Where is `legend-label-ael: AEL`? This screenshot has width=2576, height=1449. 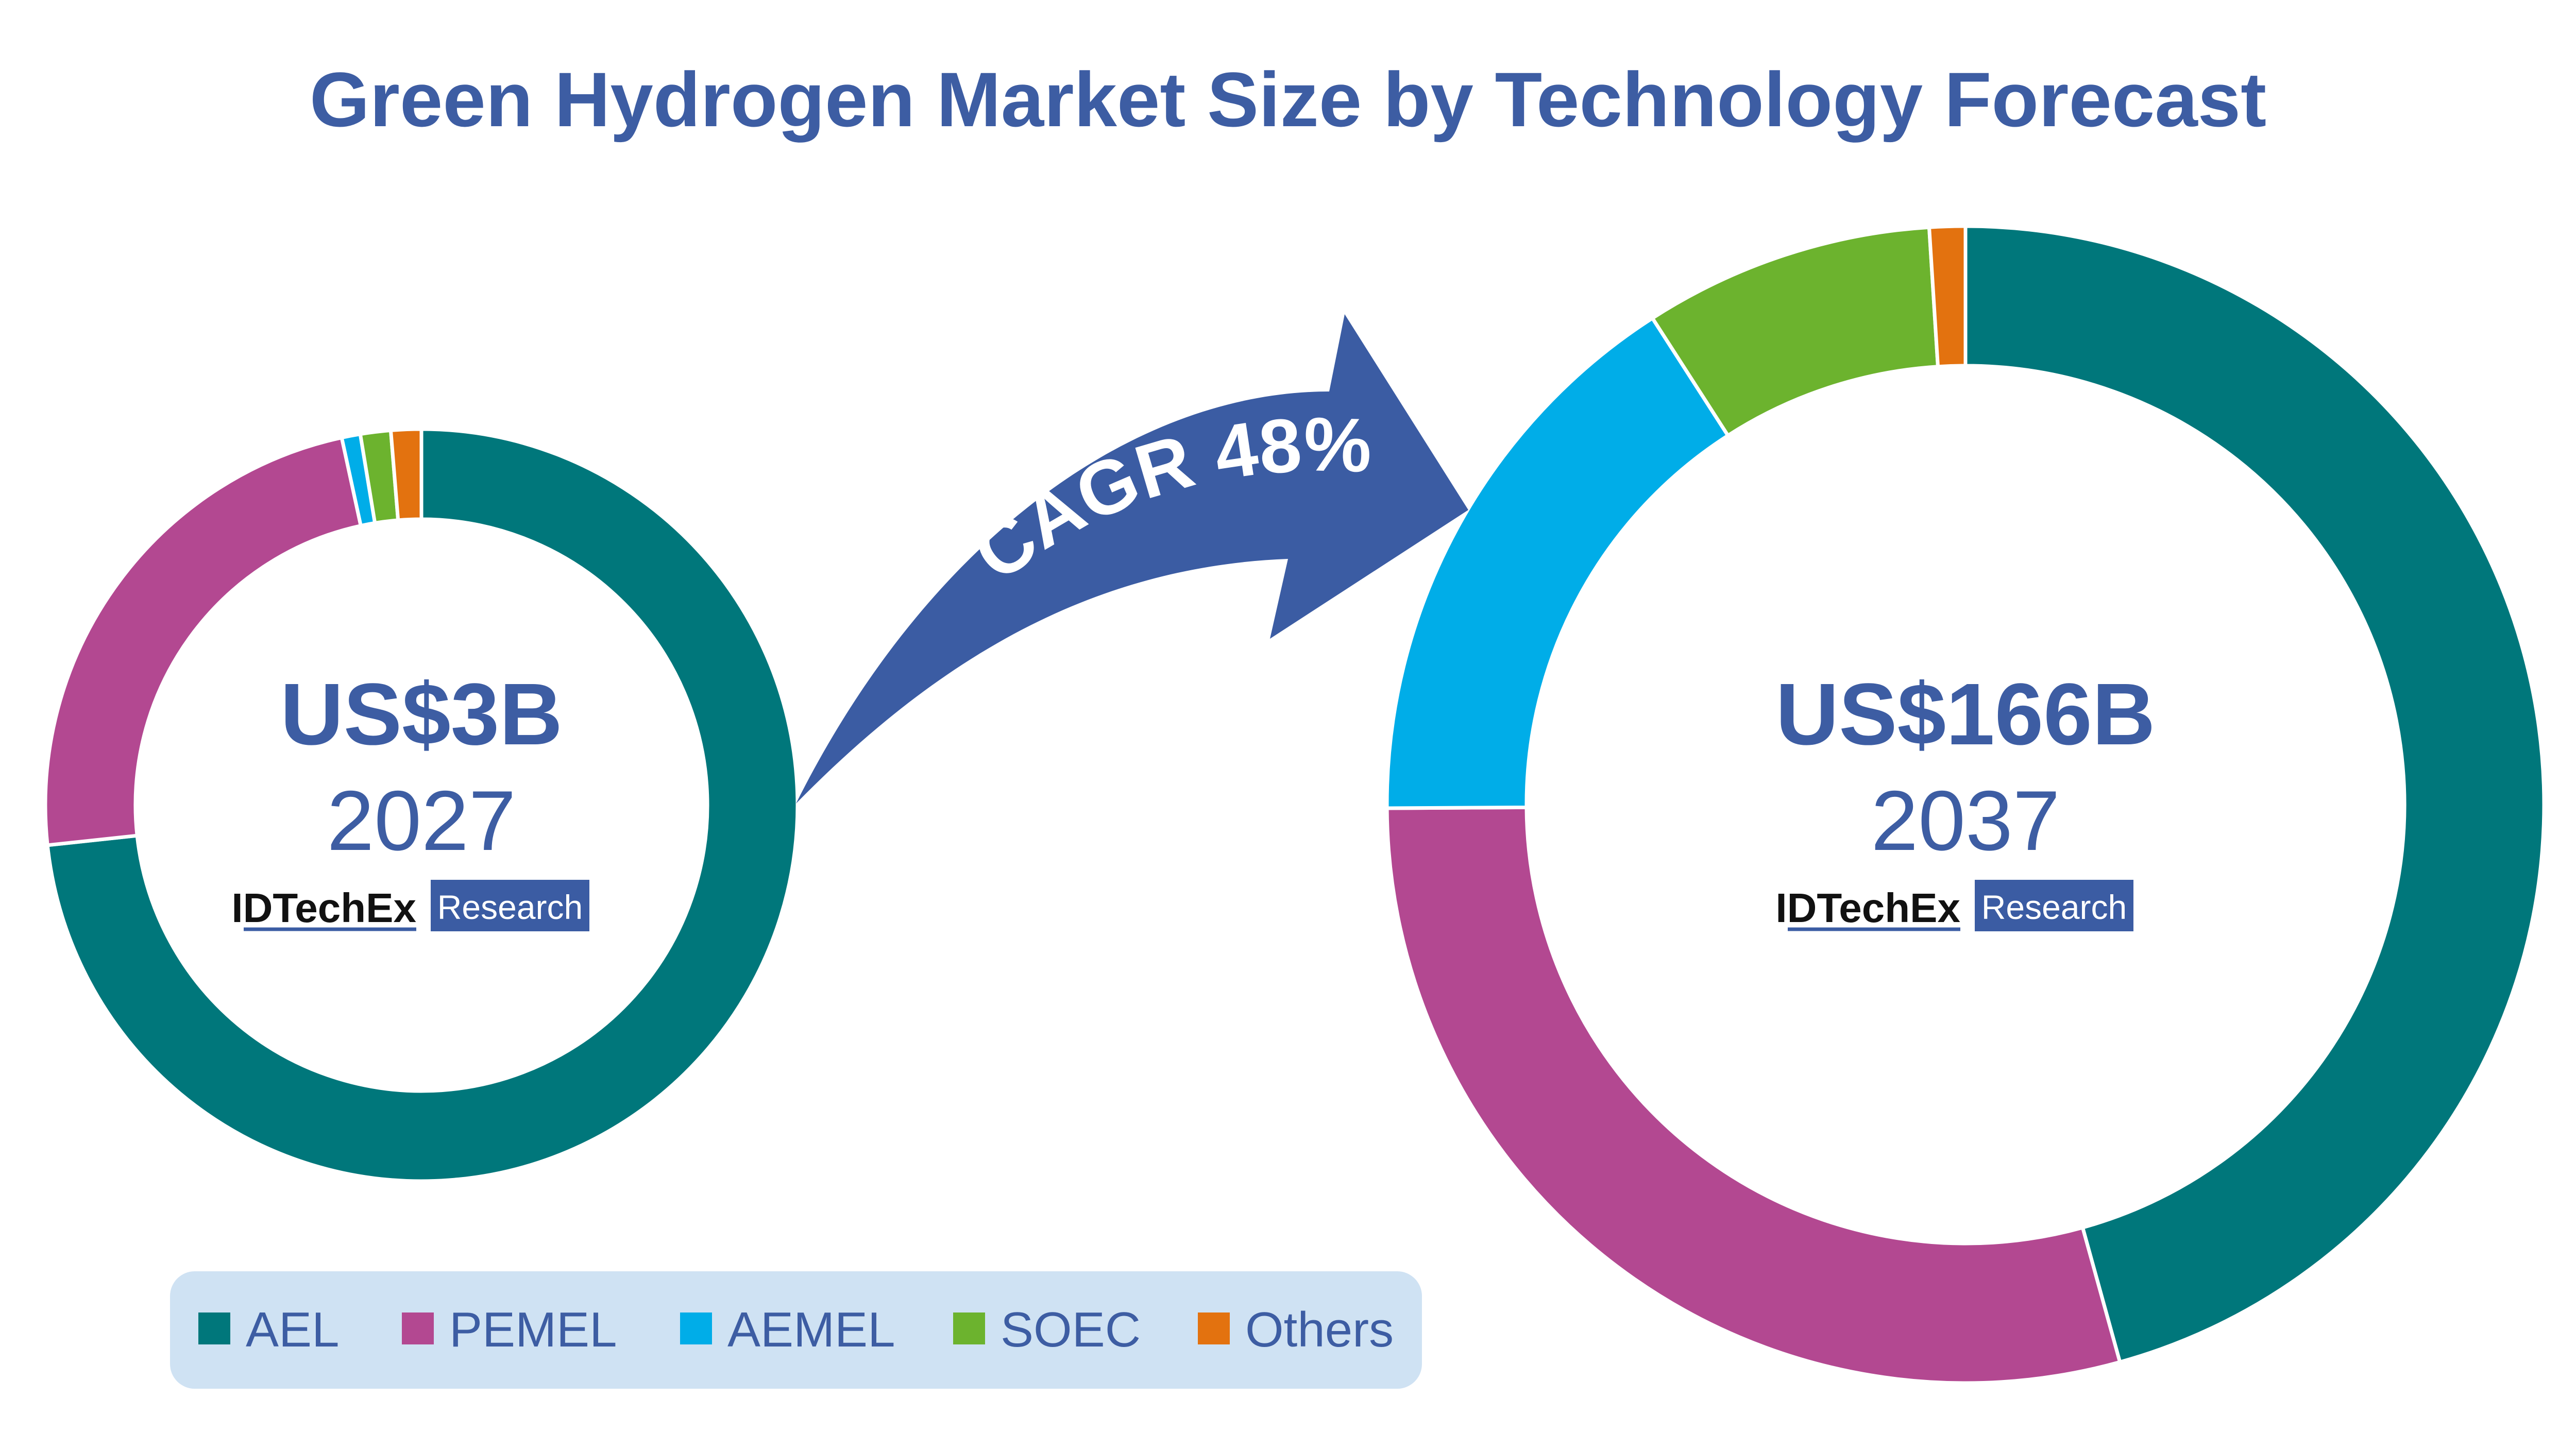
legend-label-ael: AEL is located at coordinates (292, 1330).